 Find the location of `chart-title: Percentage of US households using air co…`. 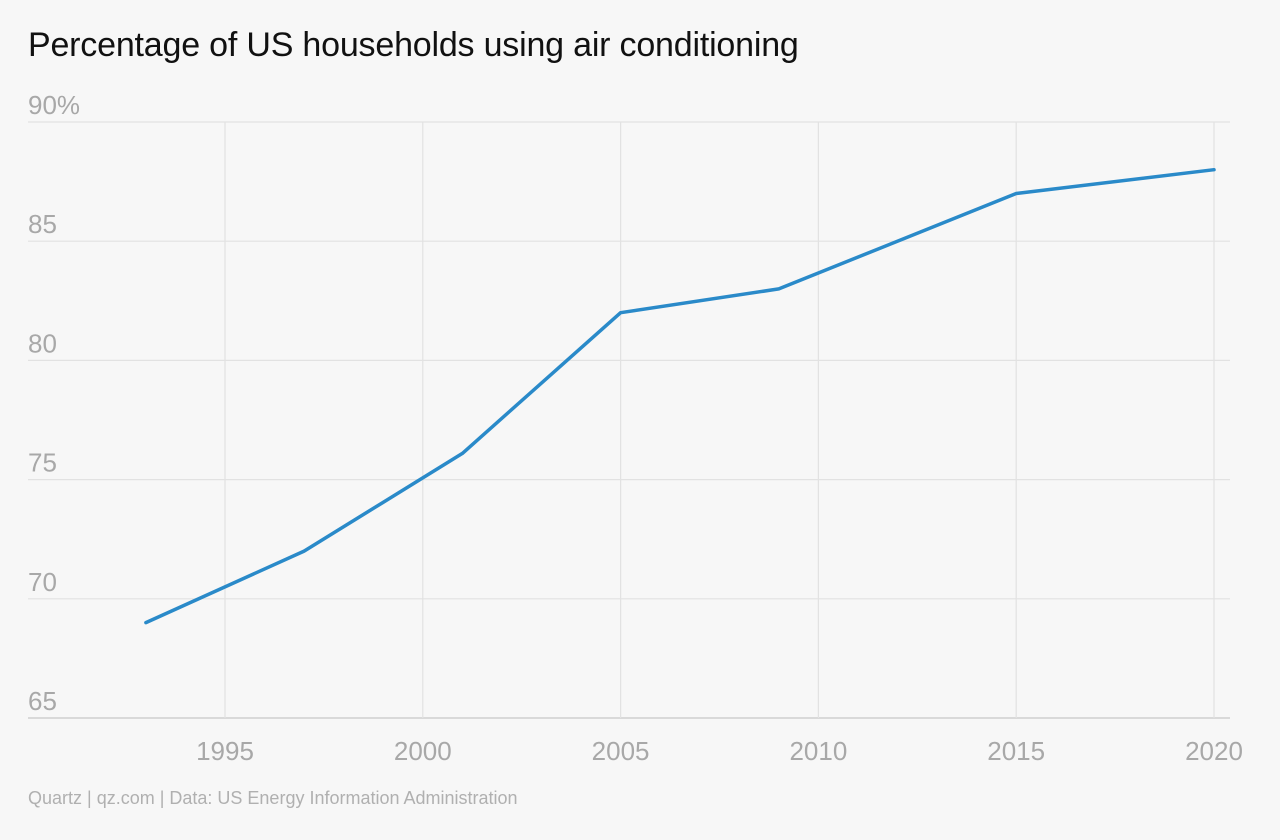

chart-title: Percentage of US households using air co… is located at coordinates (413, 45).